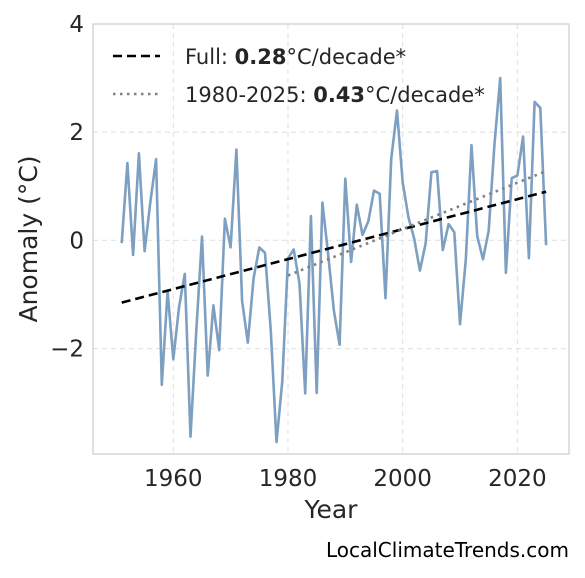 This screenshot has width=585, height=578. I want to click on full-trend-line, so click(334, 247).